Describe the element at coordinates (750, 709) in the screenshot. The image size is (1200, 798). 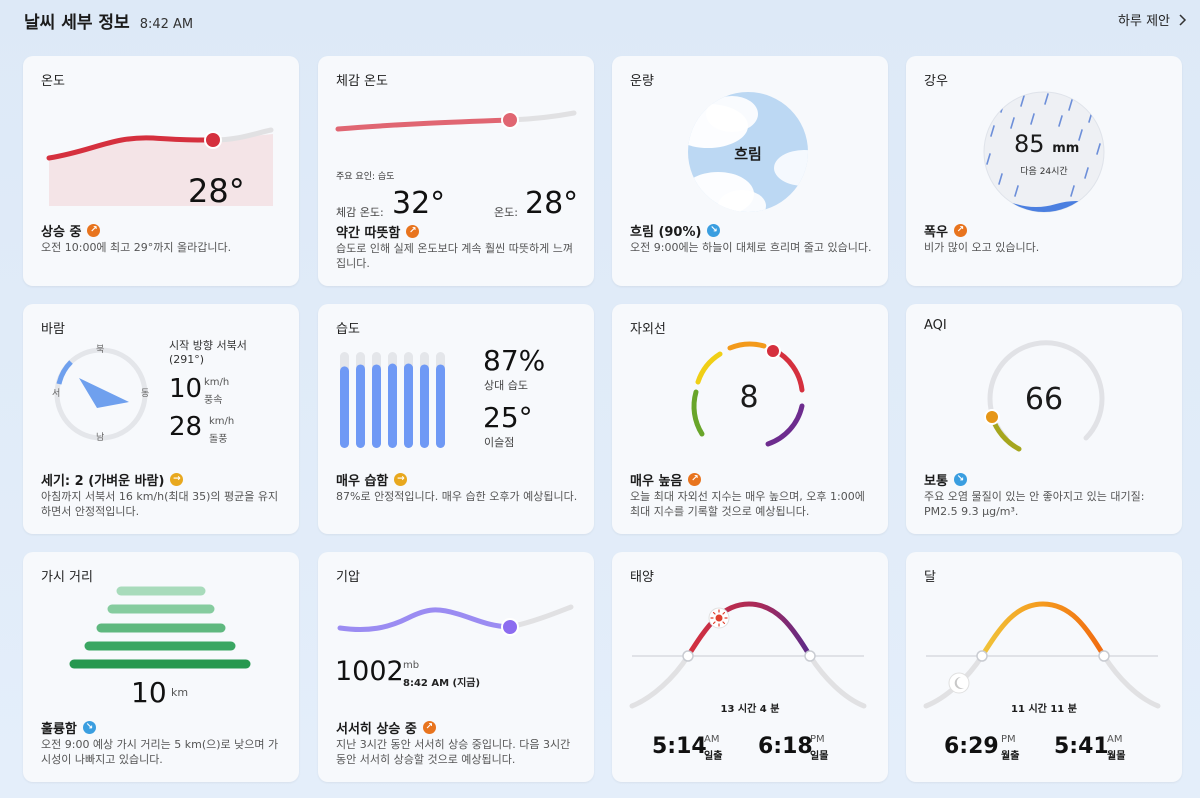
I see `daylight-duration: 13 시간 4 분` at that location.